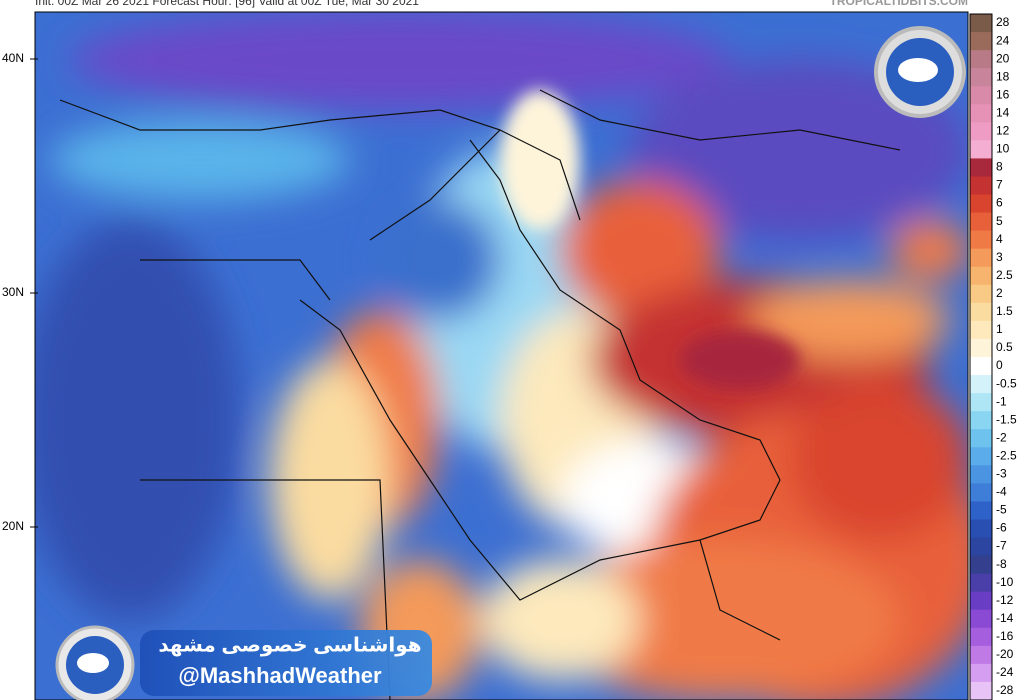 This screenshot has height=700, width=1024. Describe the element at coordinates (1004, 275) in the screenshot. I see `colorbar-label: 2.5` at that location.